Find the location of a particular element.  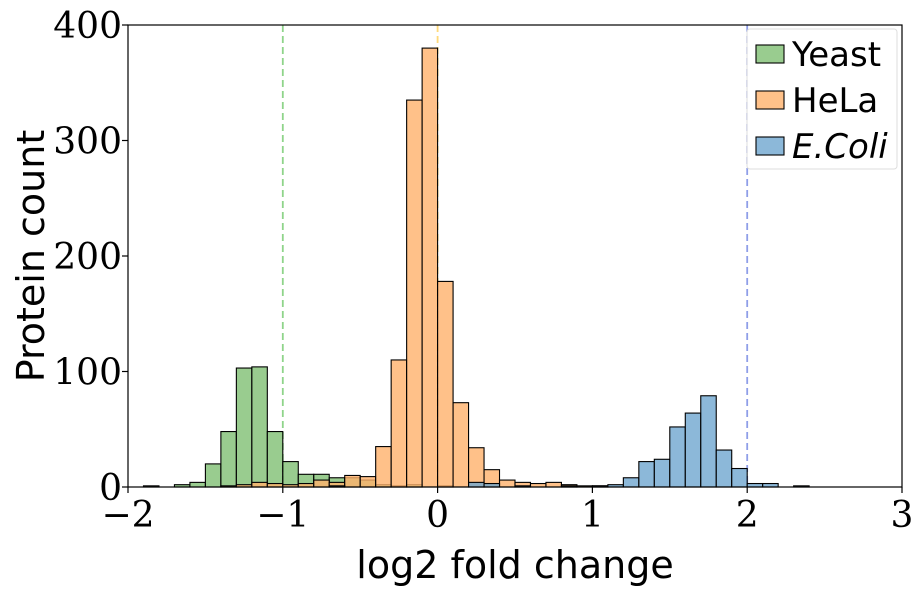

legend: Yeast HeLa E.Coli is located at coordinates (822, 99).